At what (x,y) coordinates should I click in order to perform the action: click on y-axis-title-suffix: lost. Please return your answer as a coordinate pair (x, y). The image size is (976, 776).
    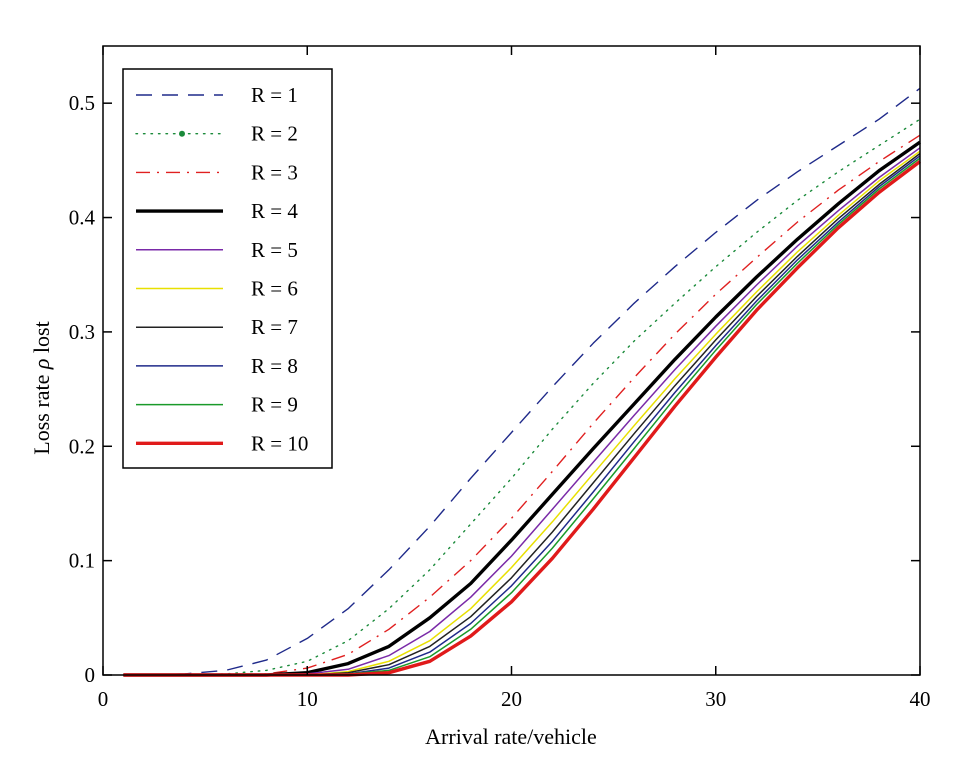
    Looking at the image, I should click on (41, 339).